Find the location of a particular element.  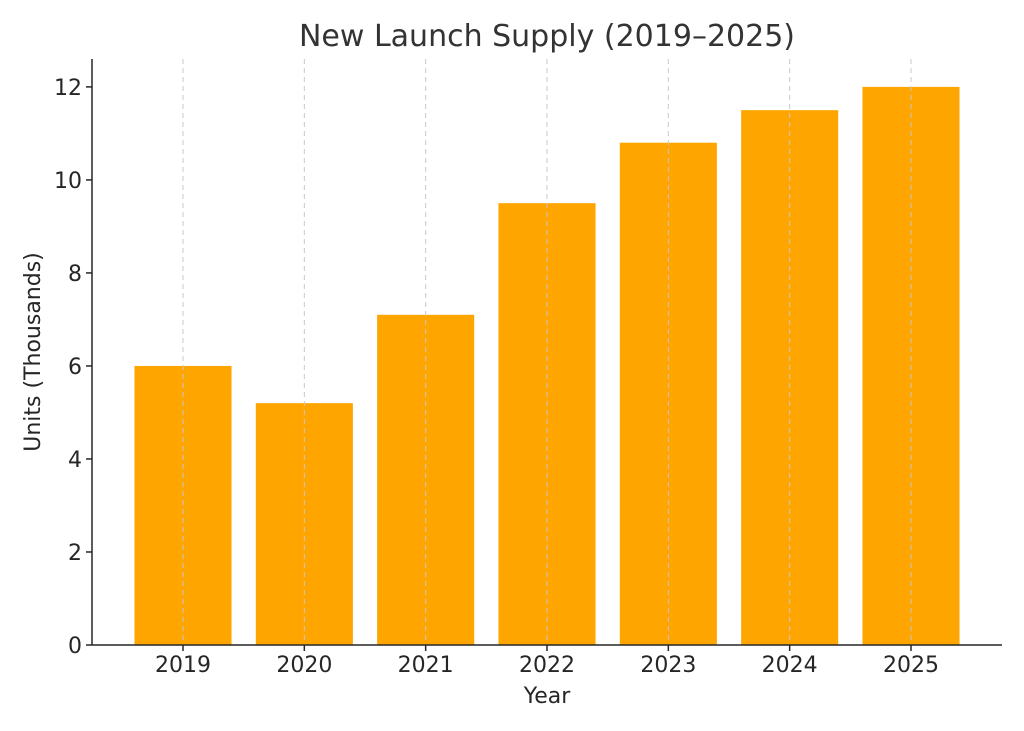

y-tick-label-0: 0 is located at coordinates (75, 646).